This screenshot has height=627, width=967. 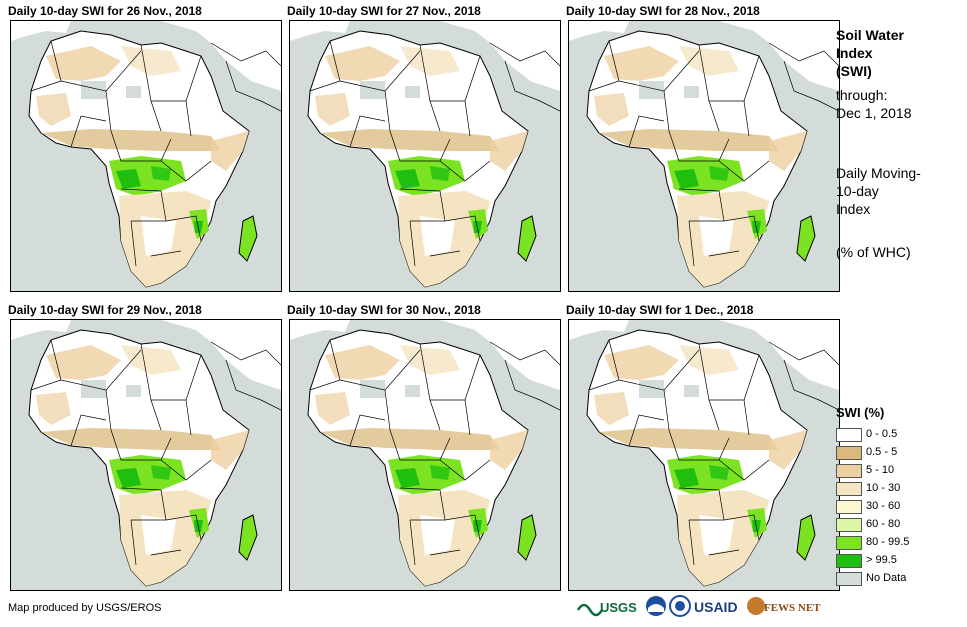 I want to click on usaid-logo: USAID, so click(x=716, y=607).